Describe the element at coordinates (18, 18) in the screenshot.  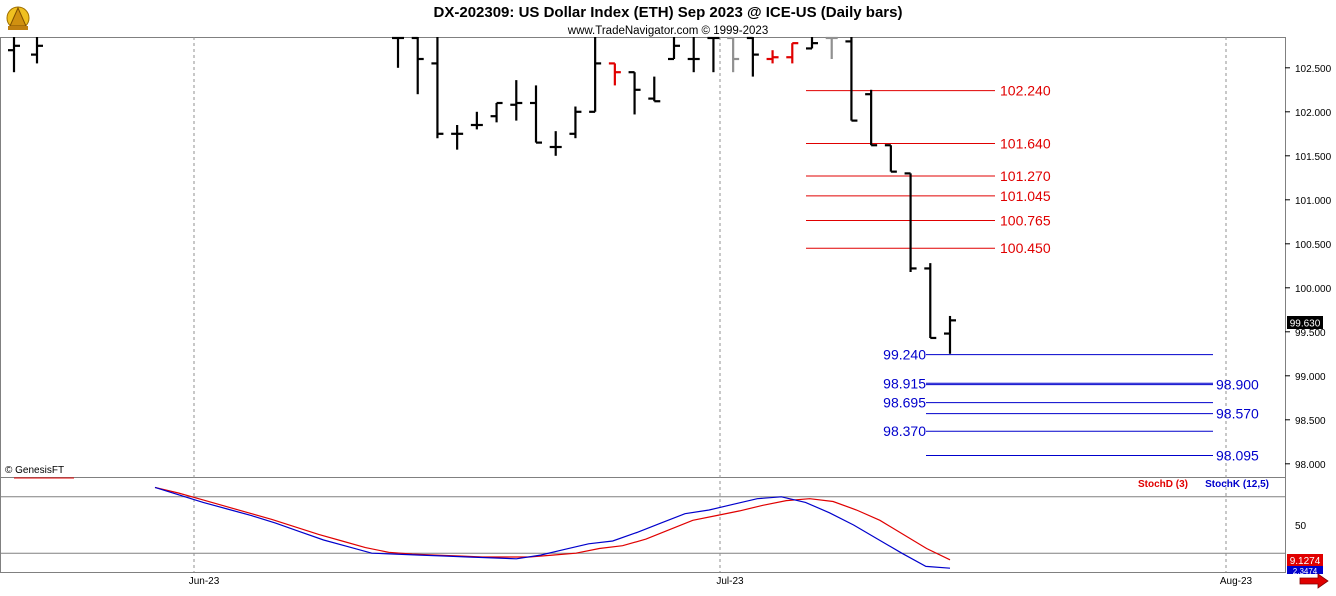
I see `logo-icon` at that location.